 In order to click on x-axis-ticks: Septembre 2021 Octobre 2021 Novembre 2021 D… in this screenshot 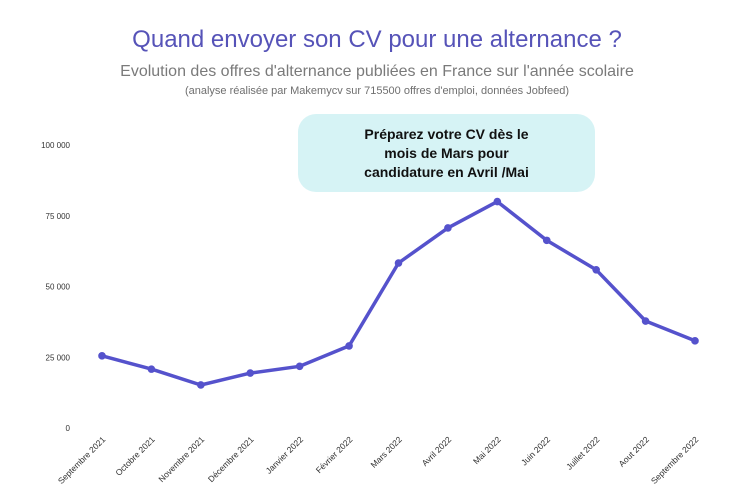, I will do `click(378, 460)`.